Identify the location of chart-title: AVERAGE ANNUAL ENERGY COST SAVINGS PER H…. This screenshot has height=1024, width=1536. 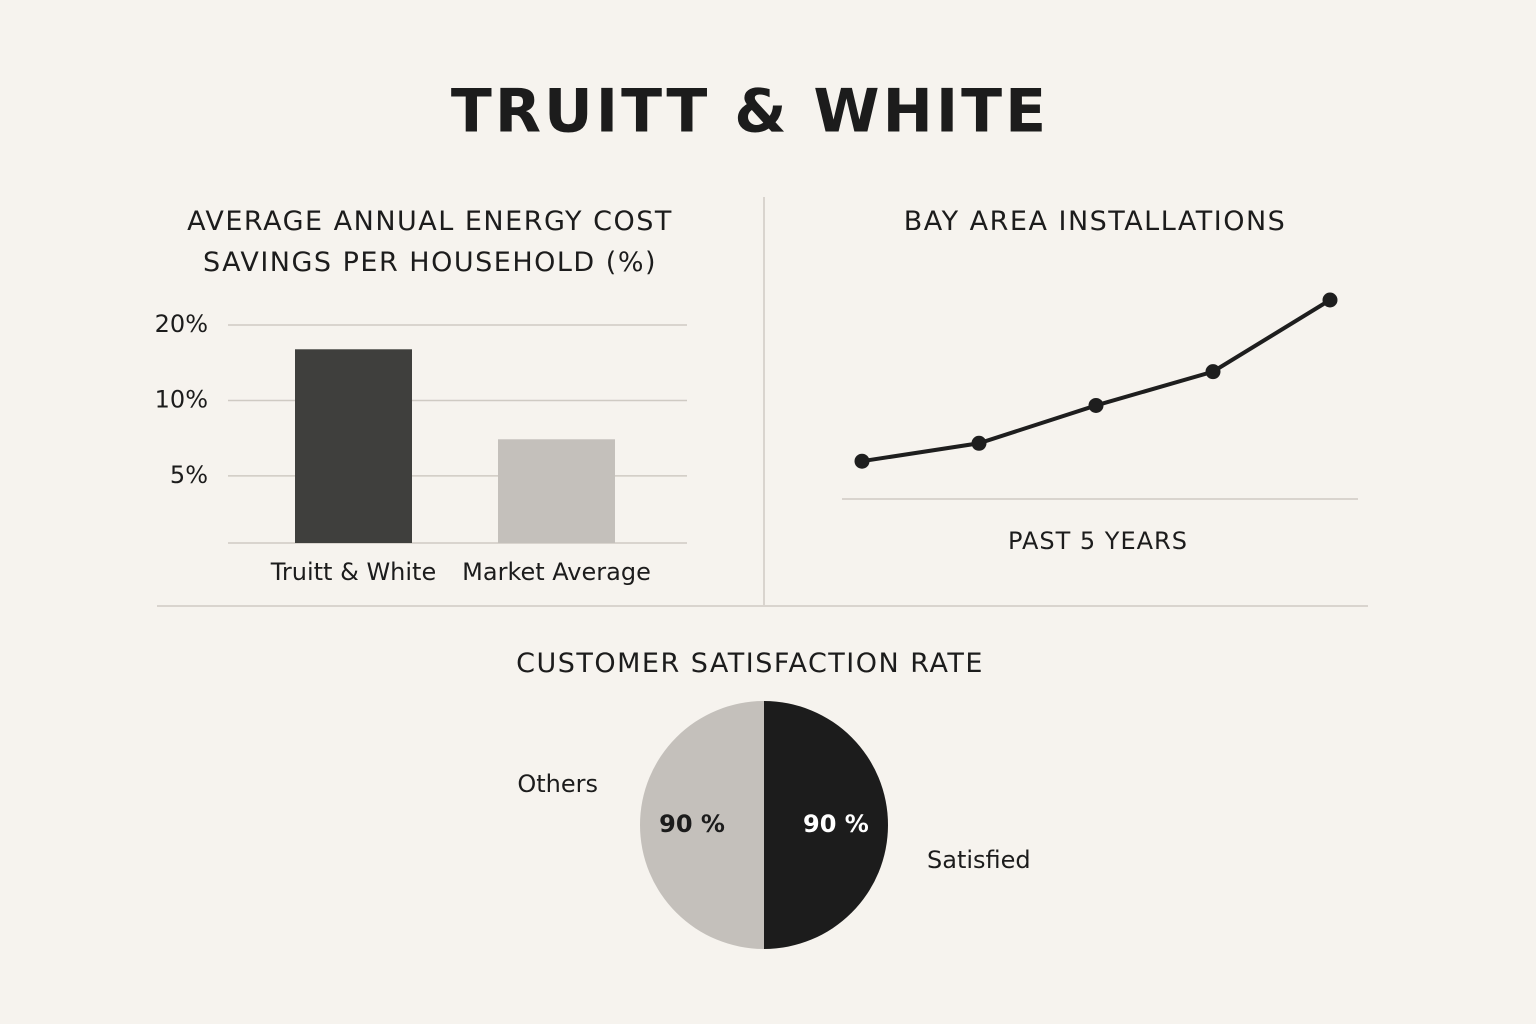
(430, 242).